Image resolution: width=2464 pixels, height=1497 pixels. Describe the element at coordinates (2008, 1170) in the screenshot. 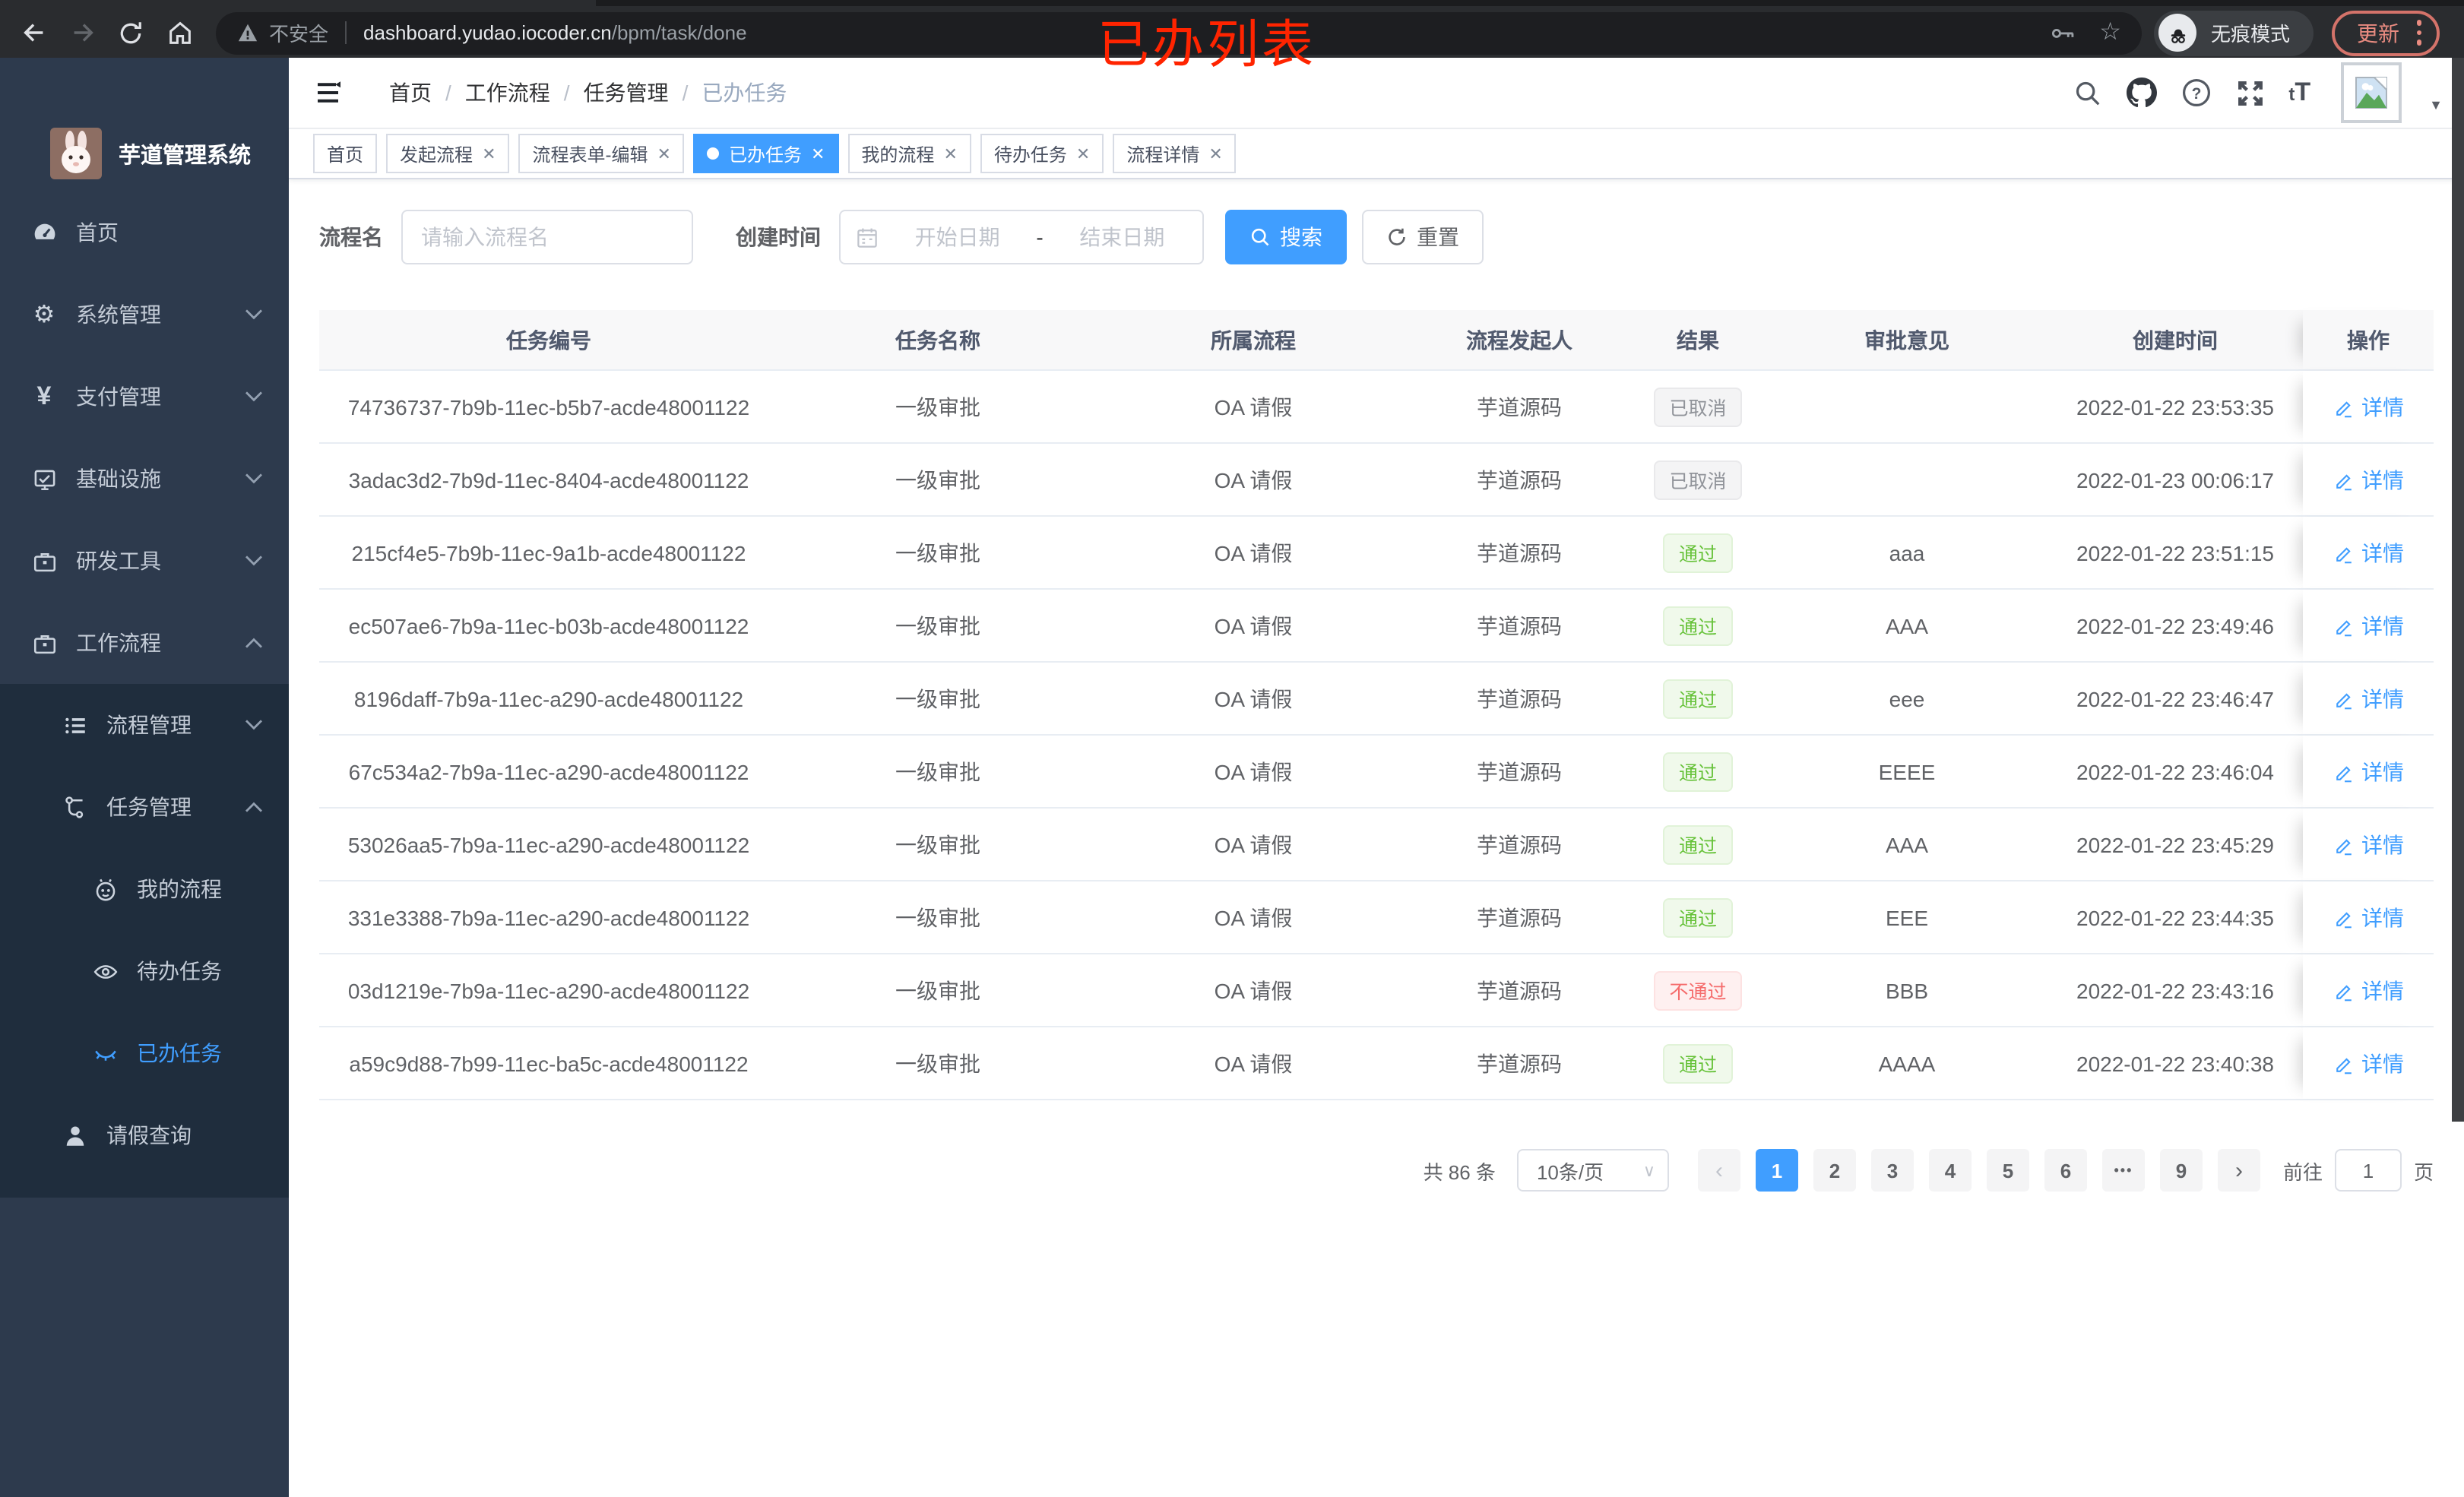

I see `page-button: 5` at that location.